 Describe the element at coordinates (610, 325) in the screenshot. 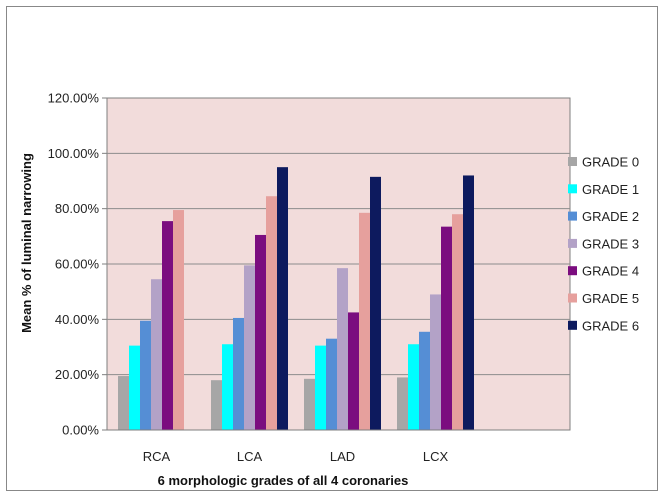

I see `legend-label: GRADE 6` at that location.